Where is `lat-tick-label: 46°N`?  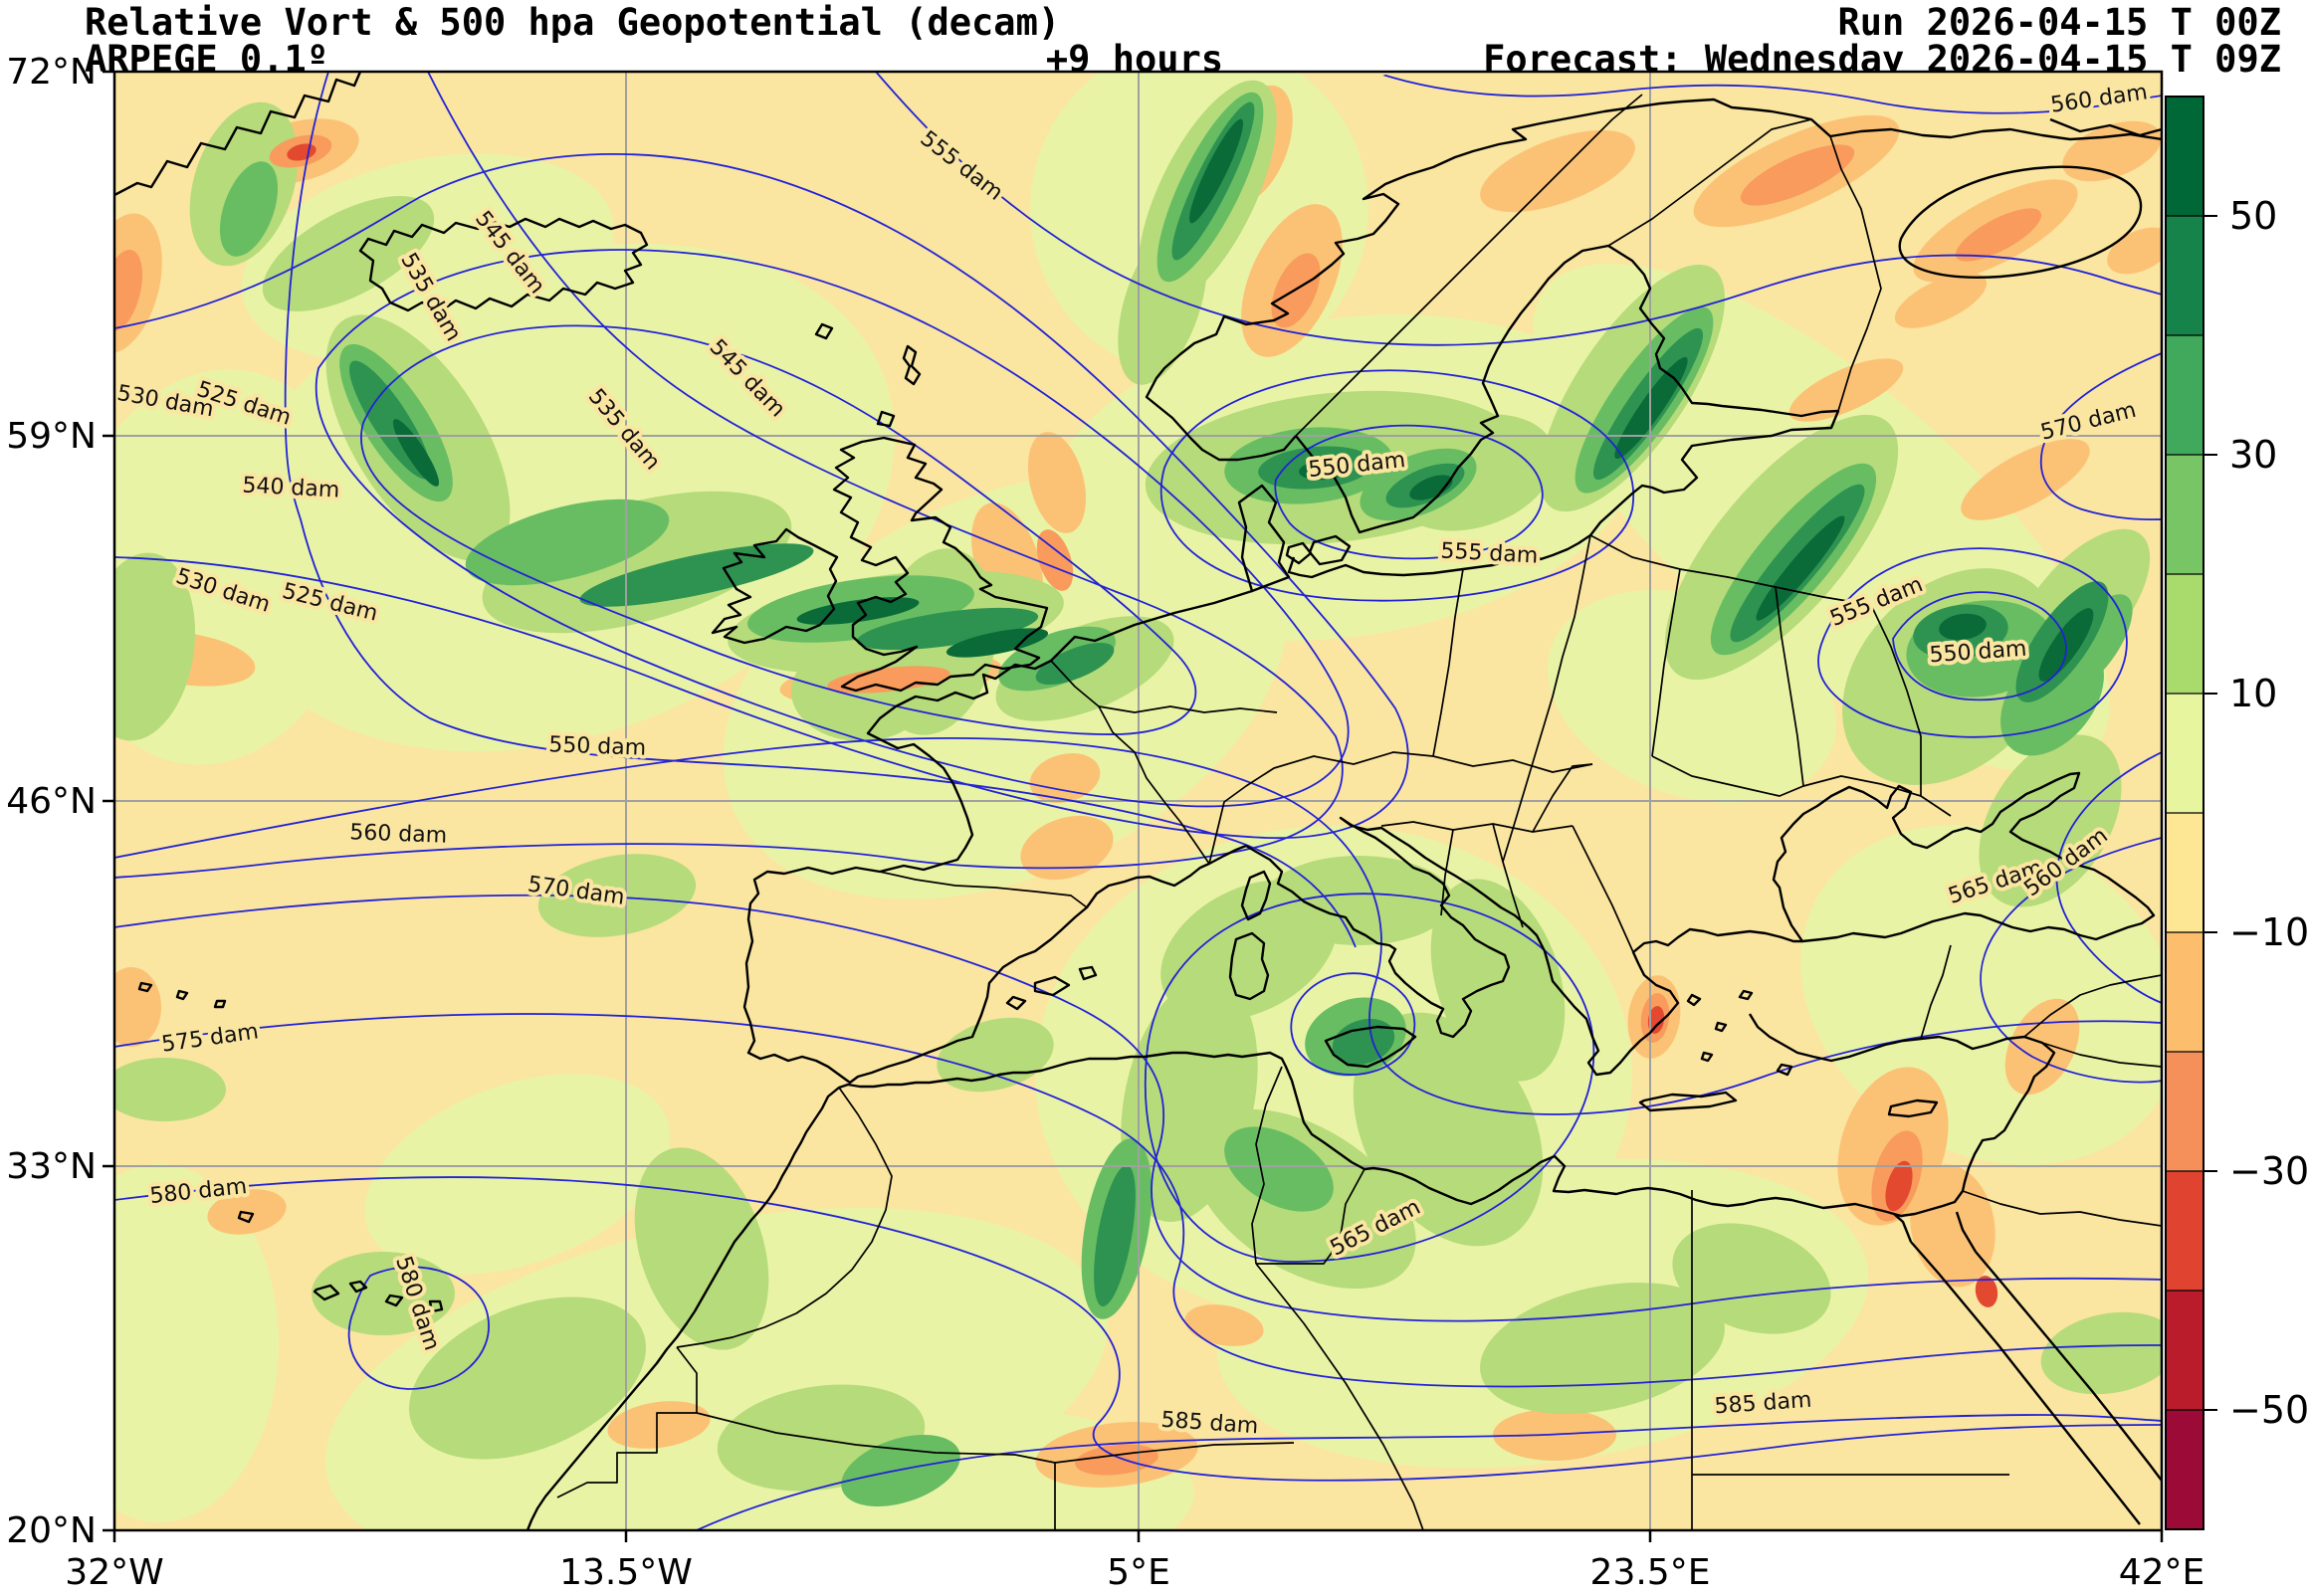
lat-tick-label: 46°N is located at coordinates (52, 802).